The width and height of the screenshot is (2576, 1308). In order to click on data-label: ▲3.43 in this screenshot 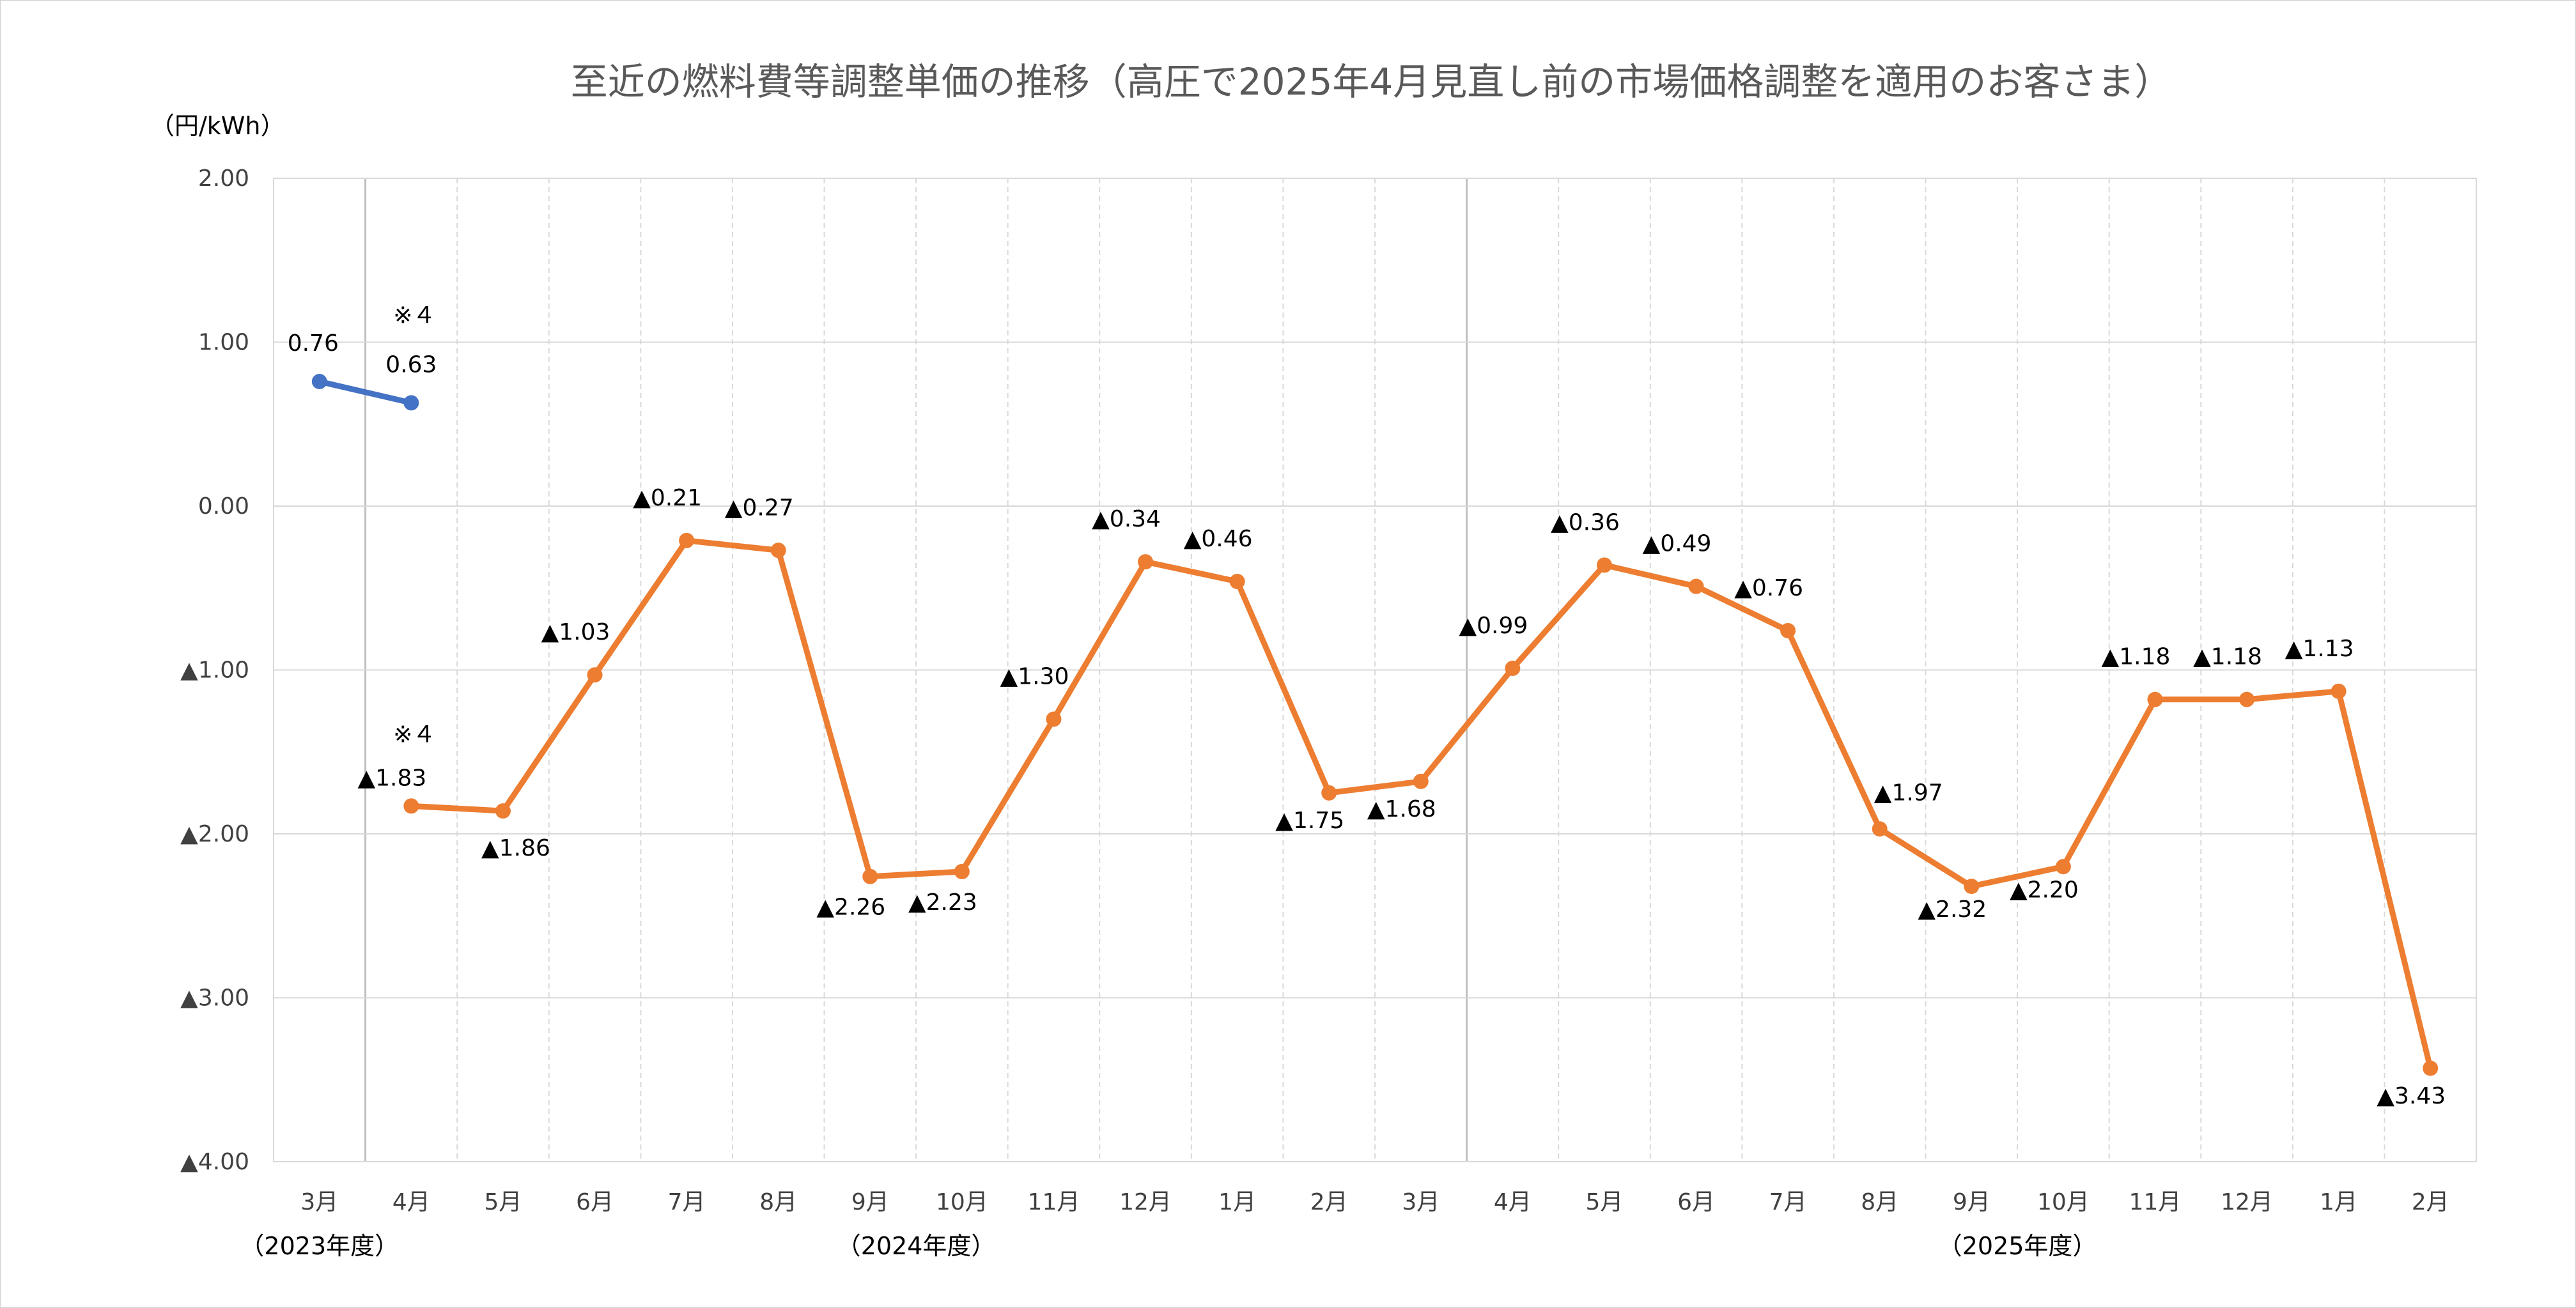, I will do `click(2411, 1096)`.